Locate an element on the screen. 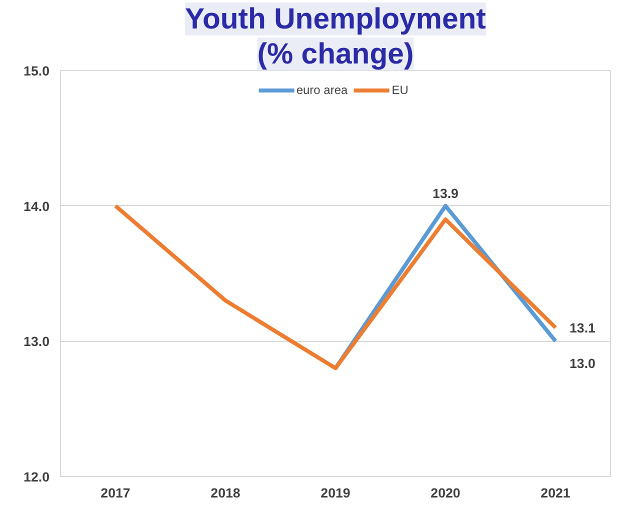  data-label: 13.9 is located at coordinates (445, 193).